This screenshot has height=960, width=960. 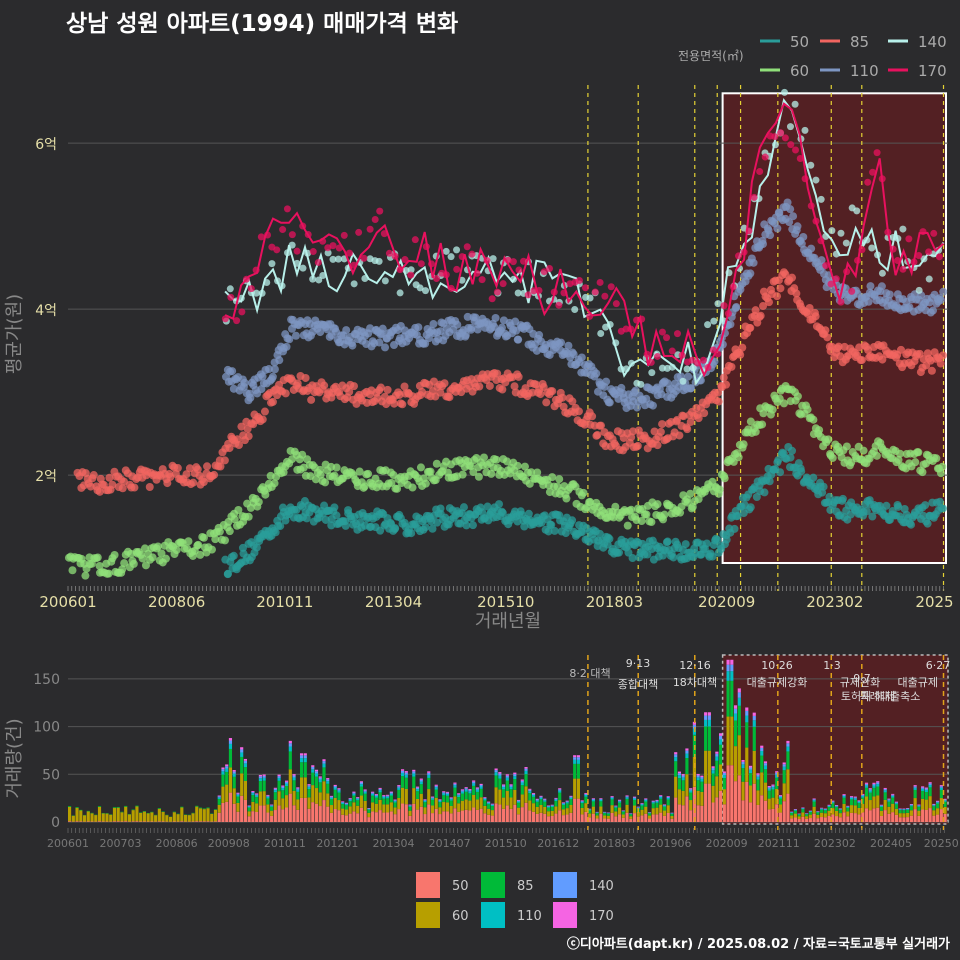 I want to click on legend-swatch, so click(x=493, y=885).